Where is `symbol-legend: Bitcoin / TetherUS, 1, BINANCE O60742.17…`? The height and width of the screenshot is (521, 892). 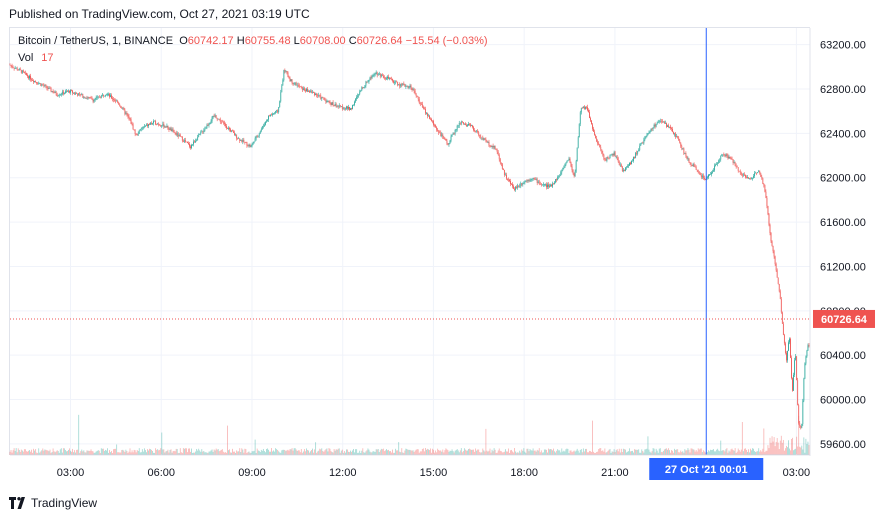 symbol-legend: Bitcoin / TetherUS, 1, BINANCE O60742.17… is located at coordinates (253, 41).